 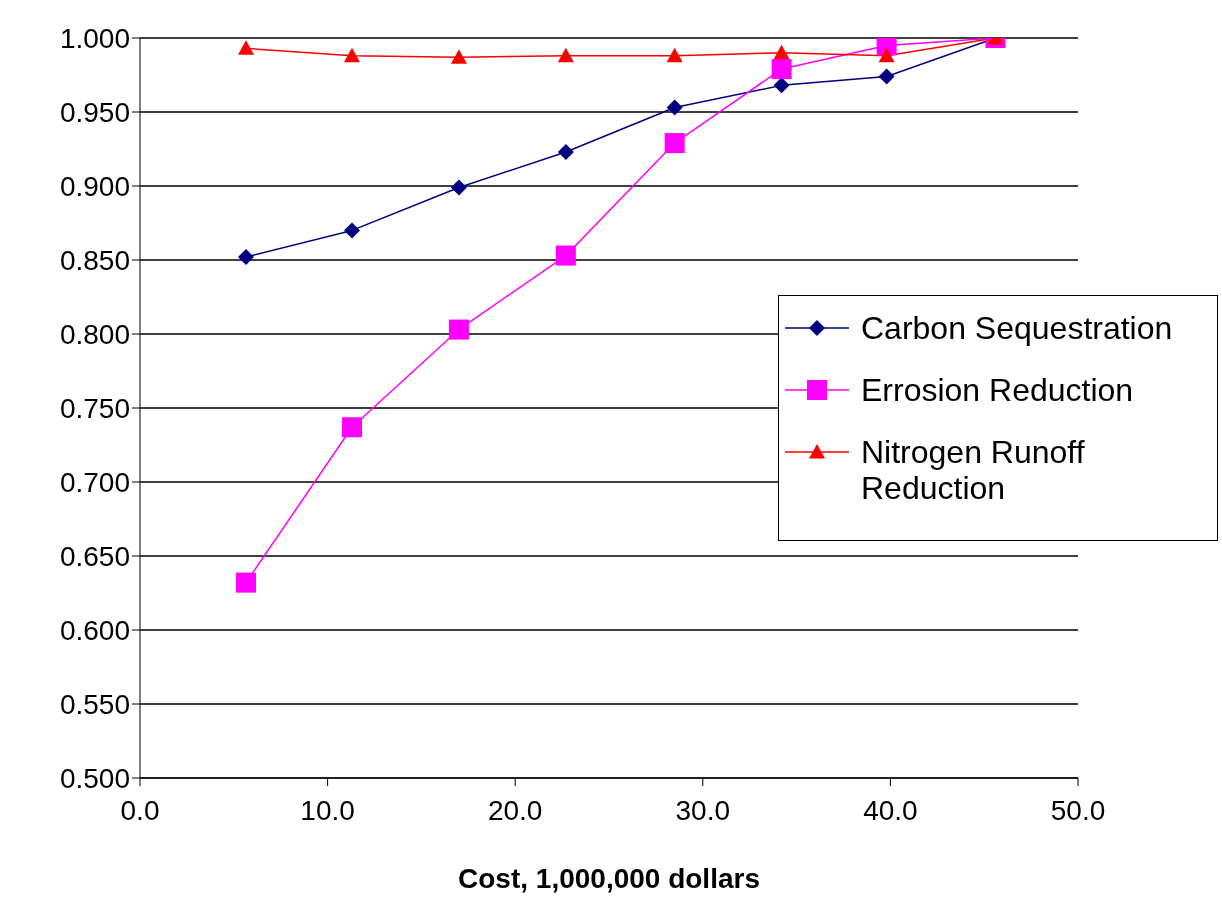 I want to click on x-axis-title: Cost, 1,000,000 dollars, so click(x=609, y=878).